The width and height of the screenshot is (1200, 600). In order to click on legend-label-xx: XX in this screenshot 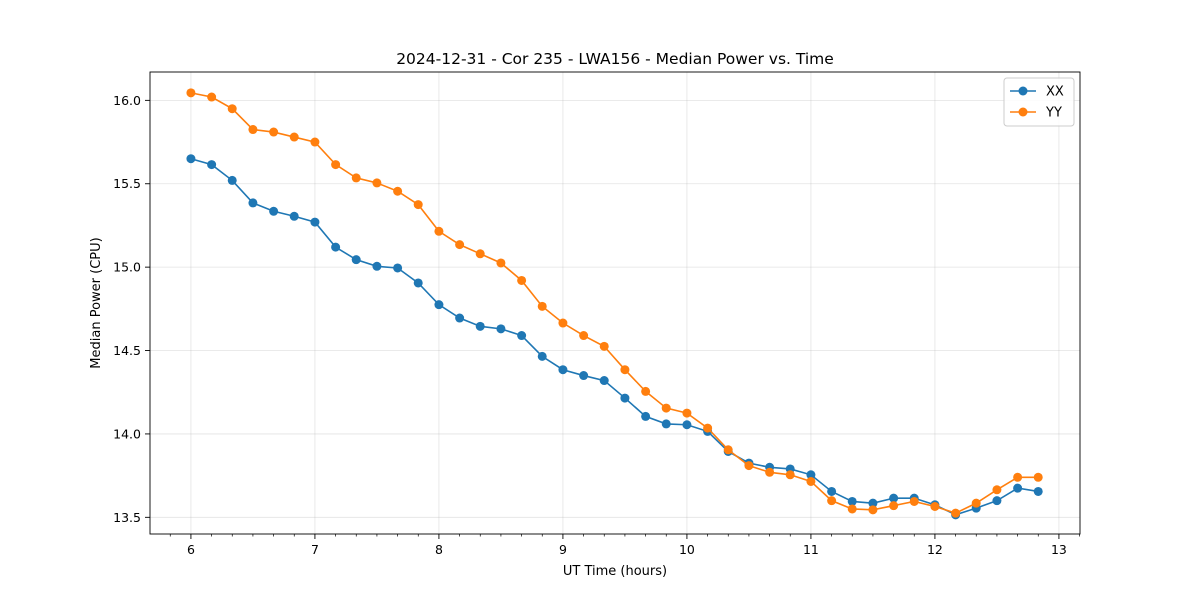, I will do `click(1055, 92)`.